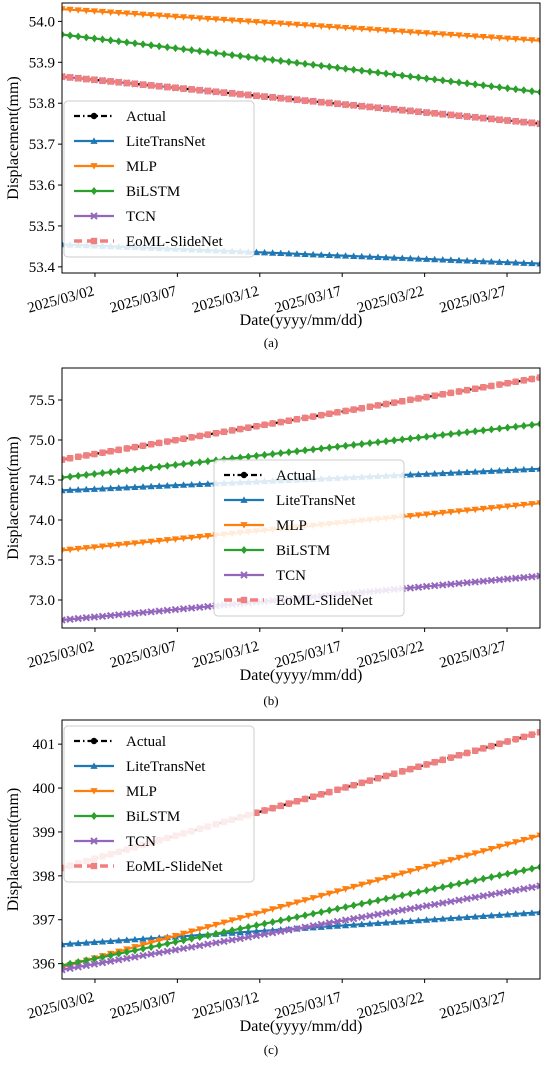 Image resolution: width=550 pixels, height=1071 pixels. What do you see at coordinates (44, 745) in the screenshot?
I see `y-tick-label: 401` at bounding box center [44, 745].